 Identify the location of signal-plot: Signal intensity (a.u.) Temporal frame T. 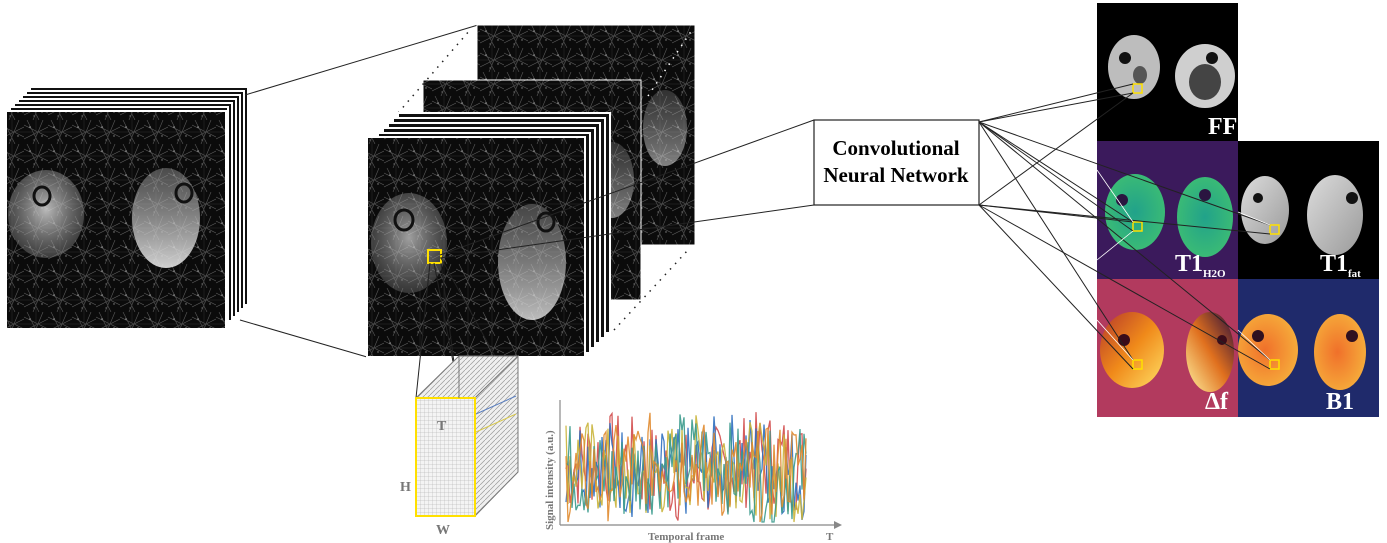
(693, 471).